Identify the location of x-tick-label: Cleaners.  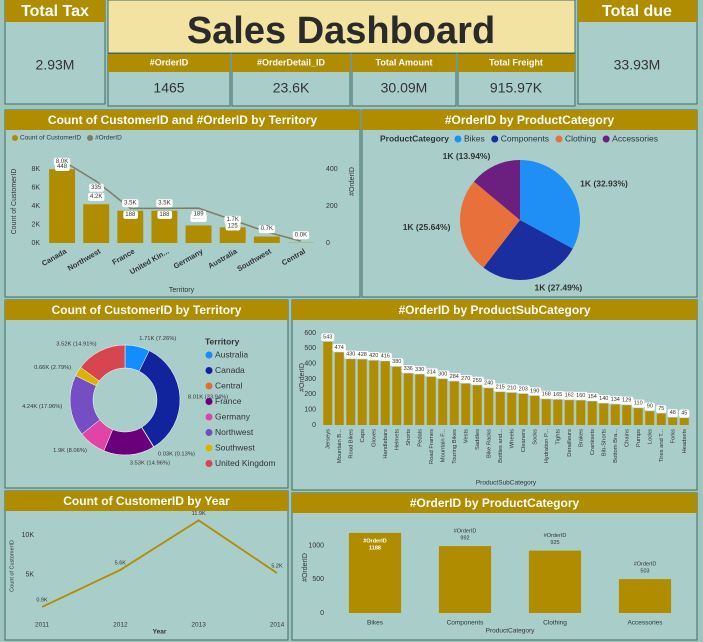
(524, 440).